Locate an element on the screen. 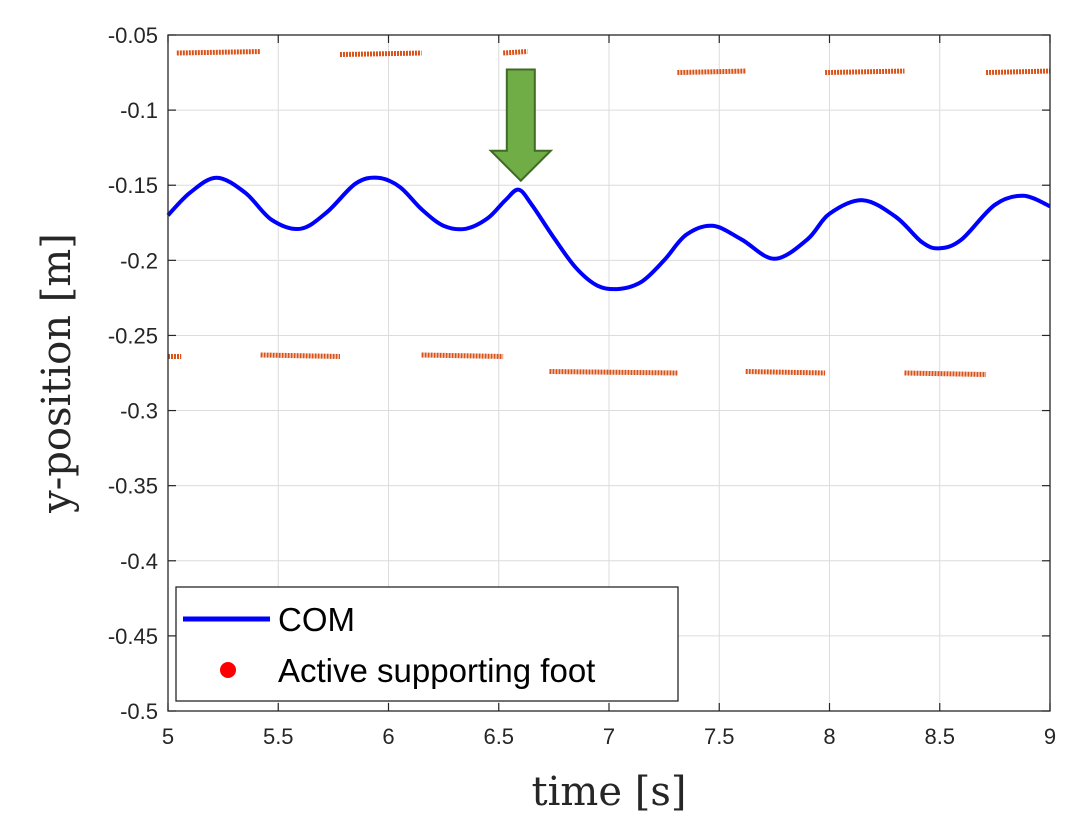  x-tick-label: 5 is located at coordinates (168, 736).